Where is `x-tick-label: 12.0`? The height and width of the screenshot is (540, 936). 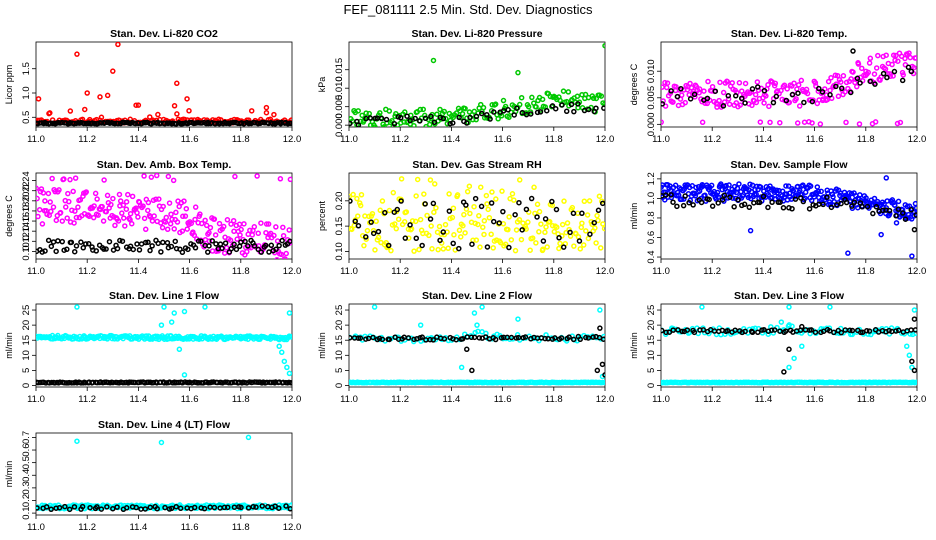
x-tick-label: 12.0 is located at coordinates (605, 399).